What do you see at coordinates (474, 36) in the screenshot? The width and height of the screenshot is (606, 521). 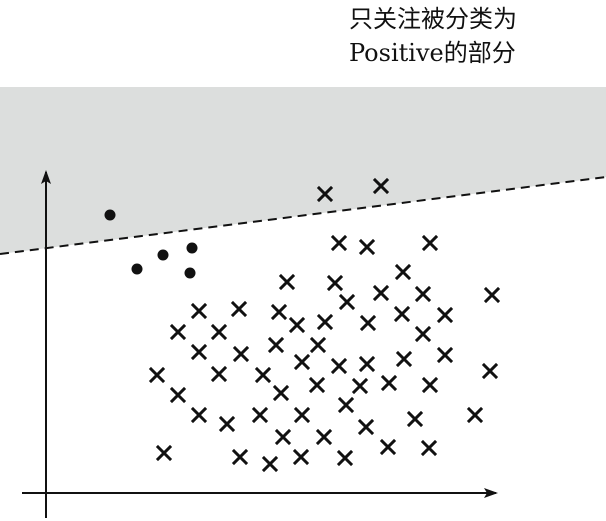 I see `caption: 只关注被分类为 Positive的部分` at bounding box center [474, 36].